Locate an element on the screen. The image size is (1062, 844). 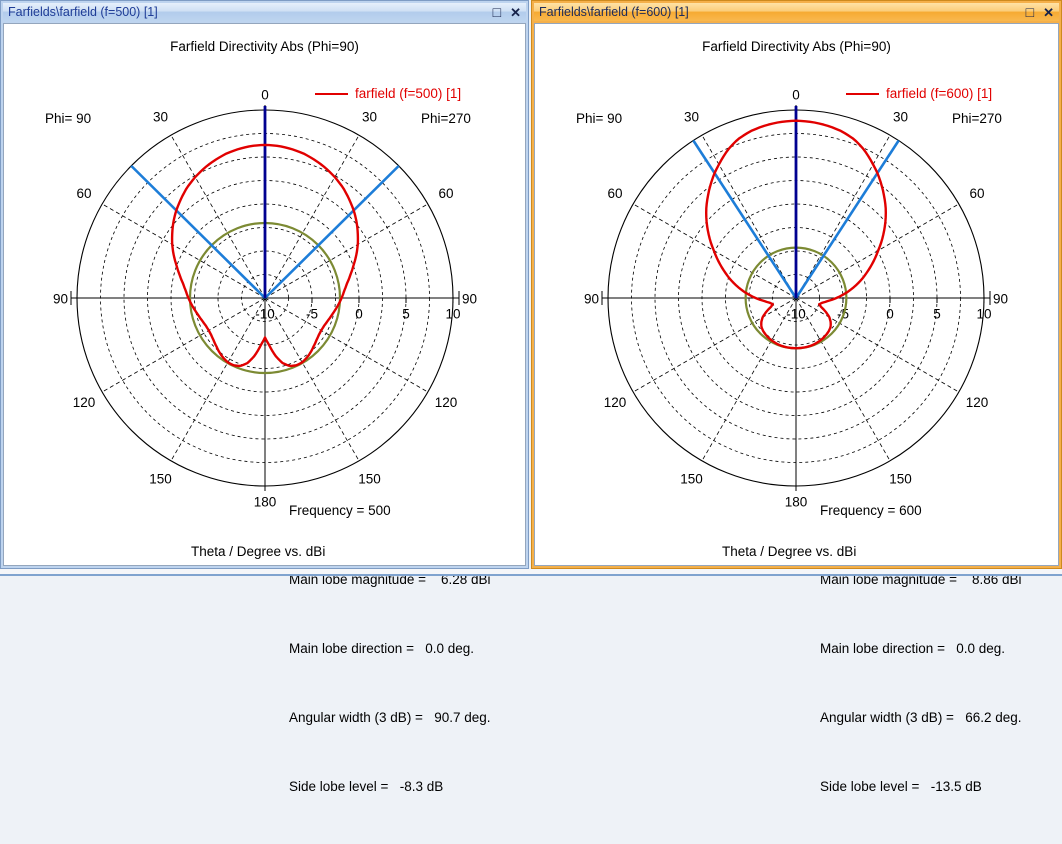
window-title: Farfields\farfield (f=500) [1] is located at coordinates (83, 12).